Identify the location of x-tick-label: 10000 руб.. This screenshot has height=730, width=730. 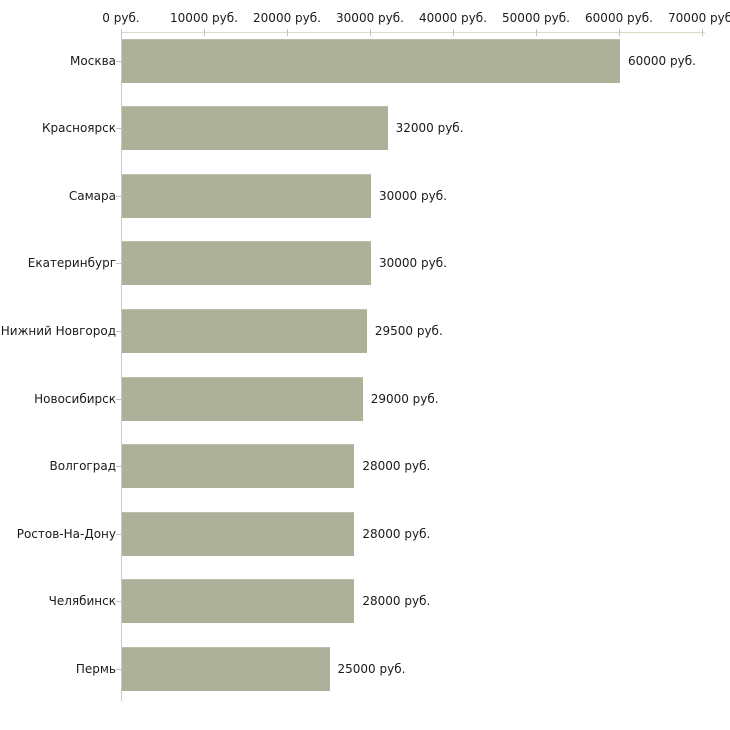
(204, 18).